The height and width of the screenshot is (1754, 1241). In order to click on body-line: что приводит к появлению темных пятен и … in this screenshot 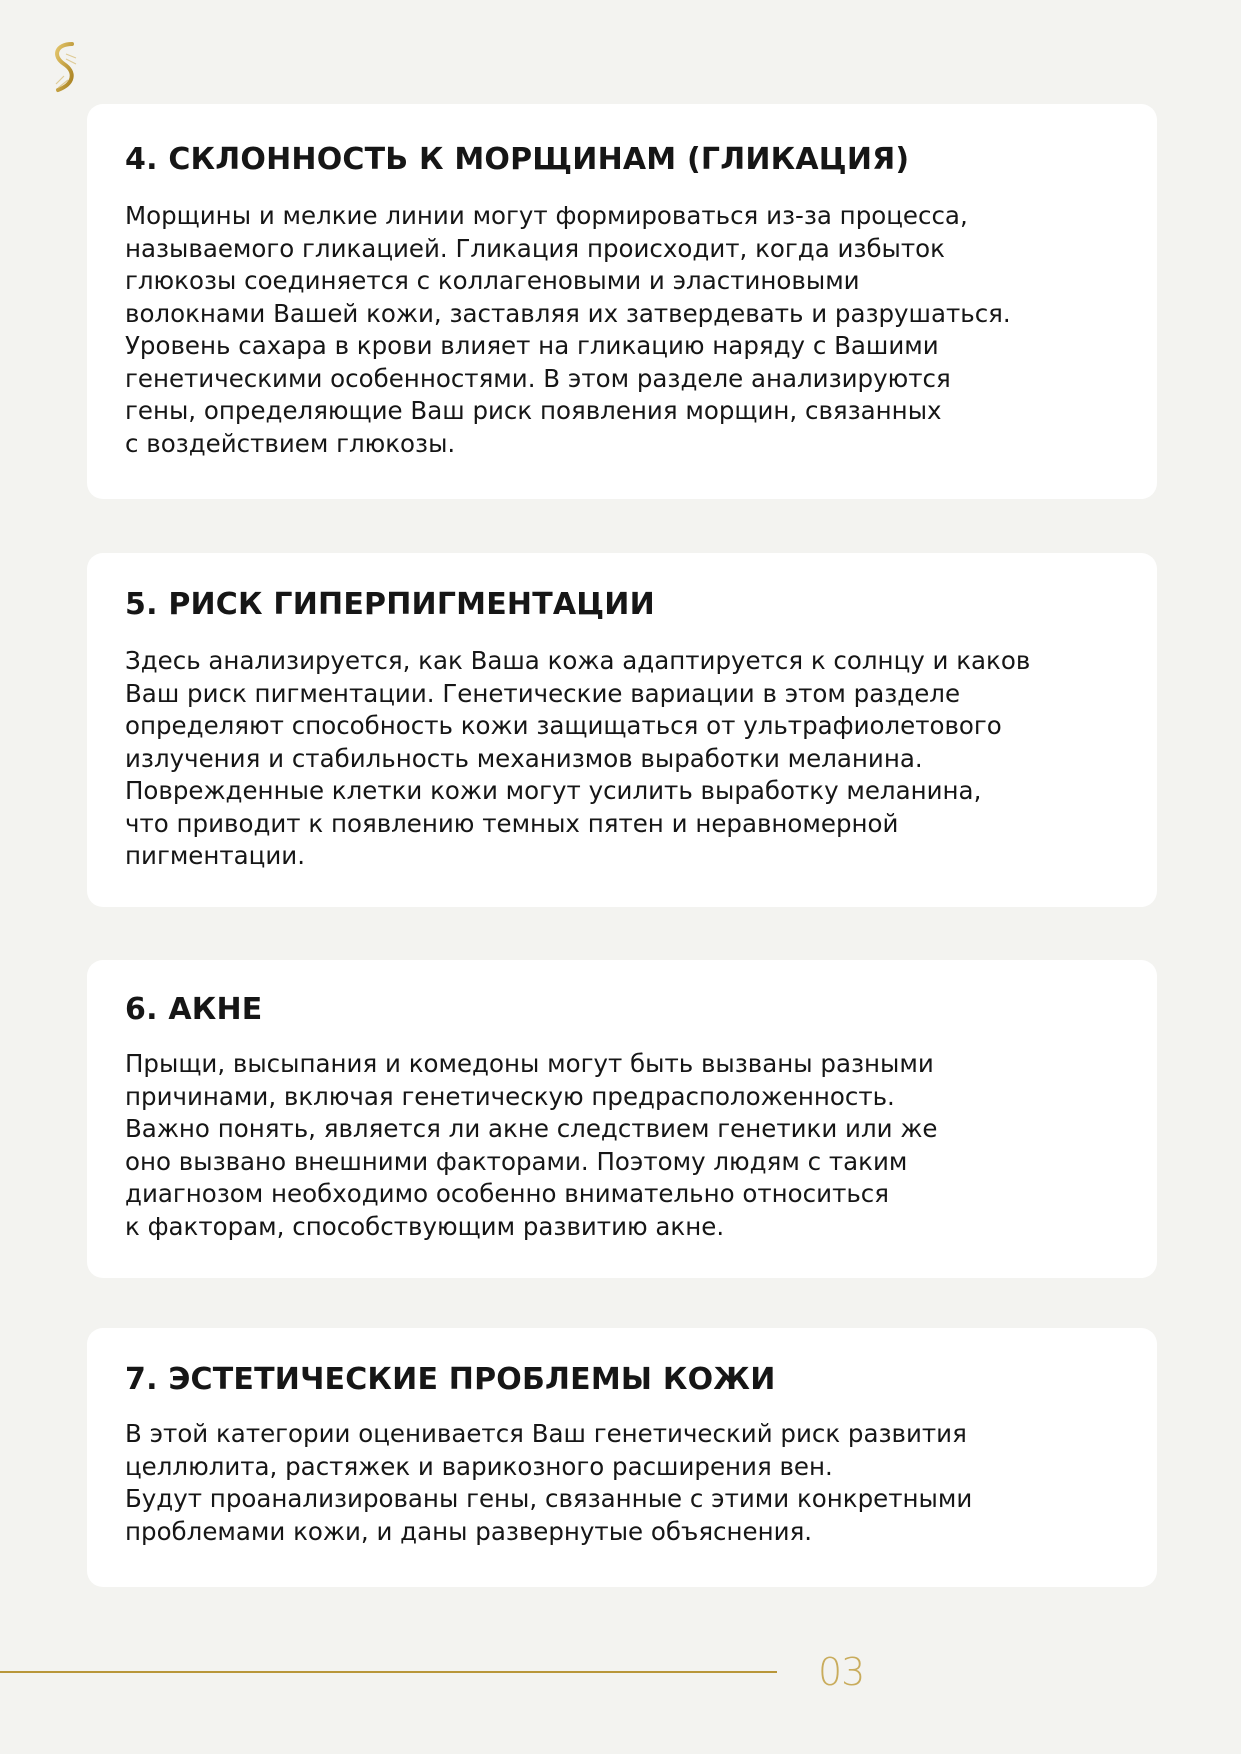, I will do `click(512, 823)`.